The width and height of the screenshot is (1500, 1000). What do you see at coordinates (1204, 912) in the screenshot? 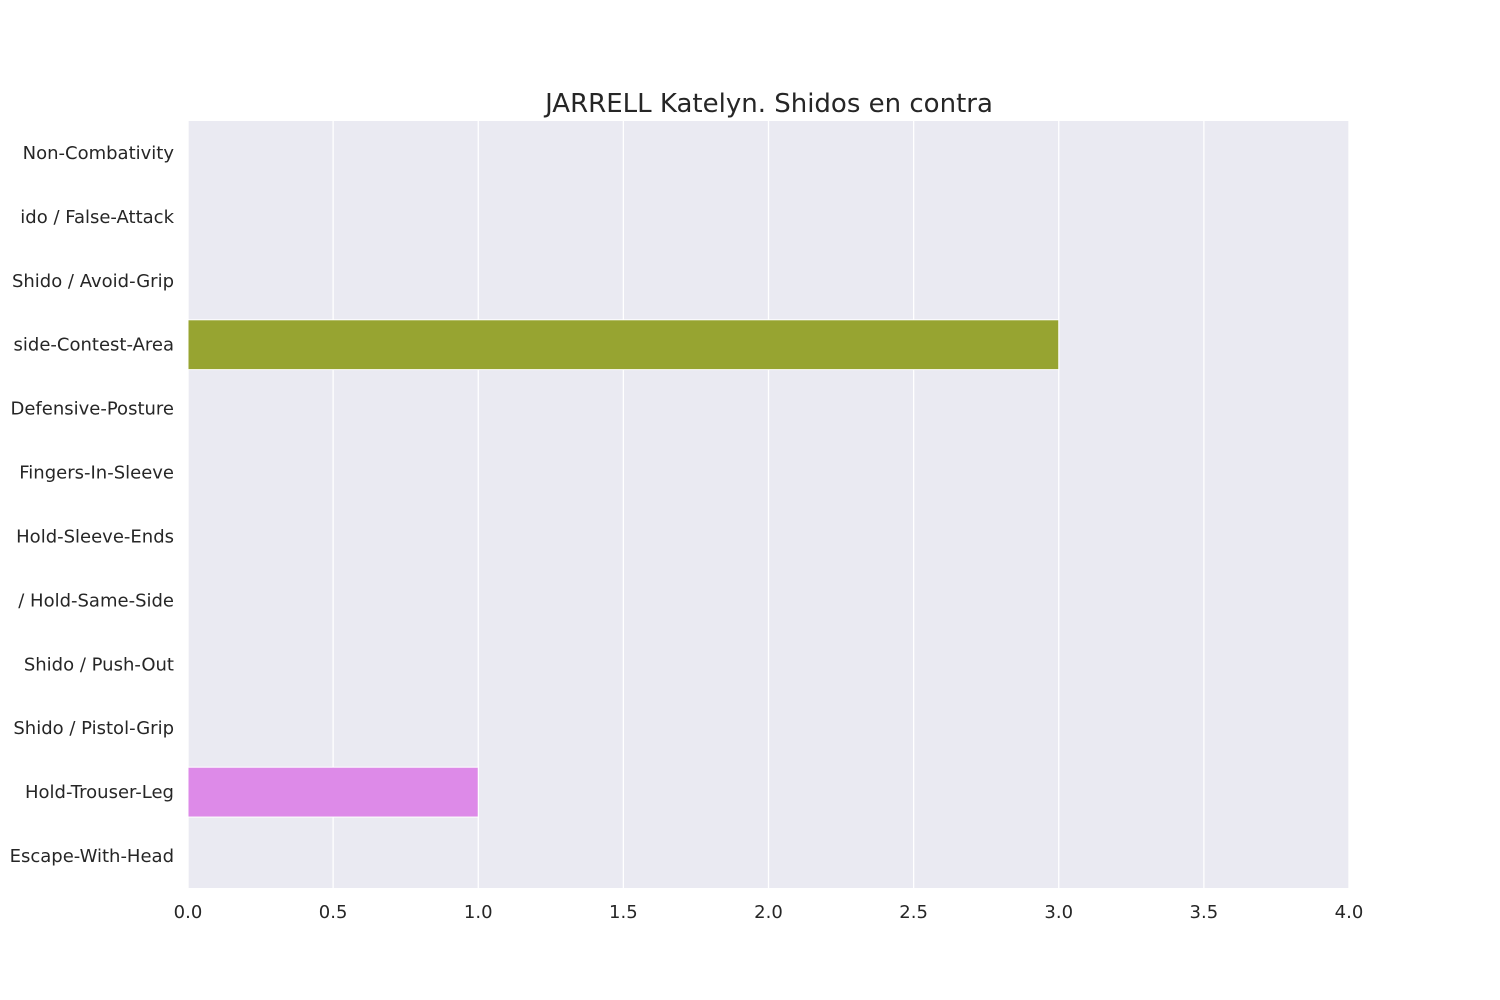
I see `x-tick-label: 3.5` at bounding box center [1204, 912].